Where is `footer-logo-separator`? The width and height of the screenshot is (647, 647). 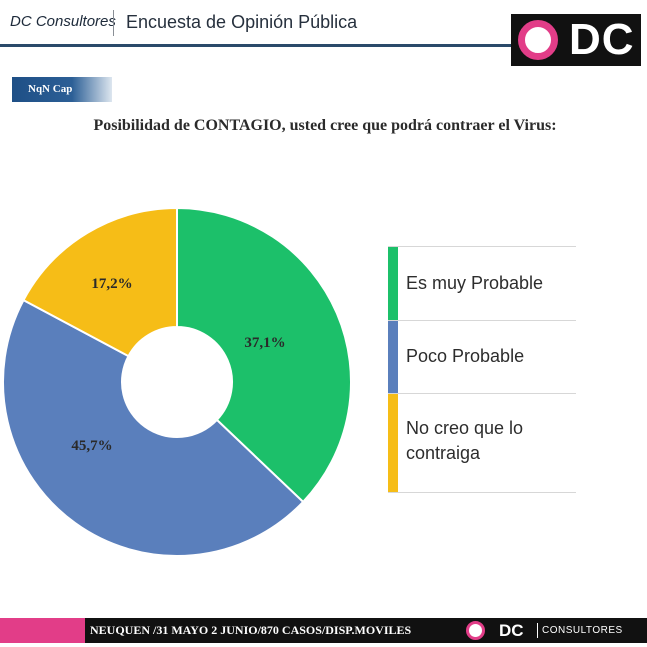
footer-logo-separator is located at coordinates (537, 630).